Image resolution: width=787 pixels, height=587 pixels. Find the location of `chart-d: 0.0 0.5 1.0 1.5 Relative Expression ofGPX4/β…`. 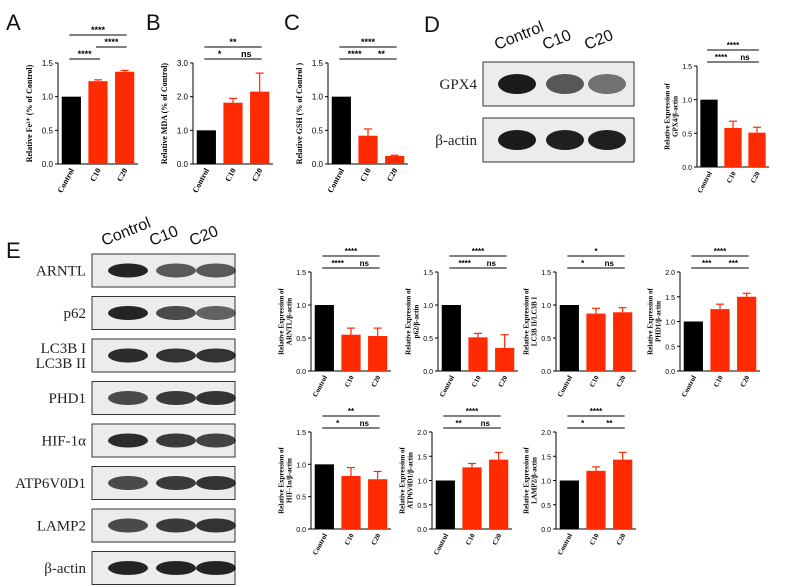

chart-d: 0.0 0.5 1.0 1.5 Relative Expression ofGPX4/β… is located at coordinates (716, 117).